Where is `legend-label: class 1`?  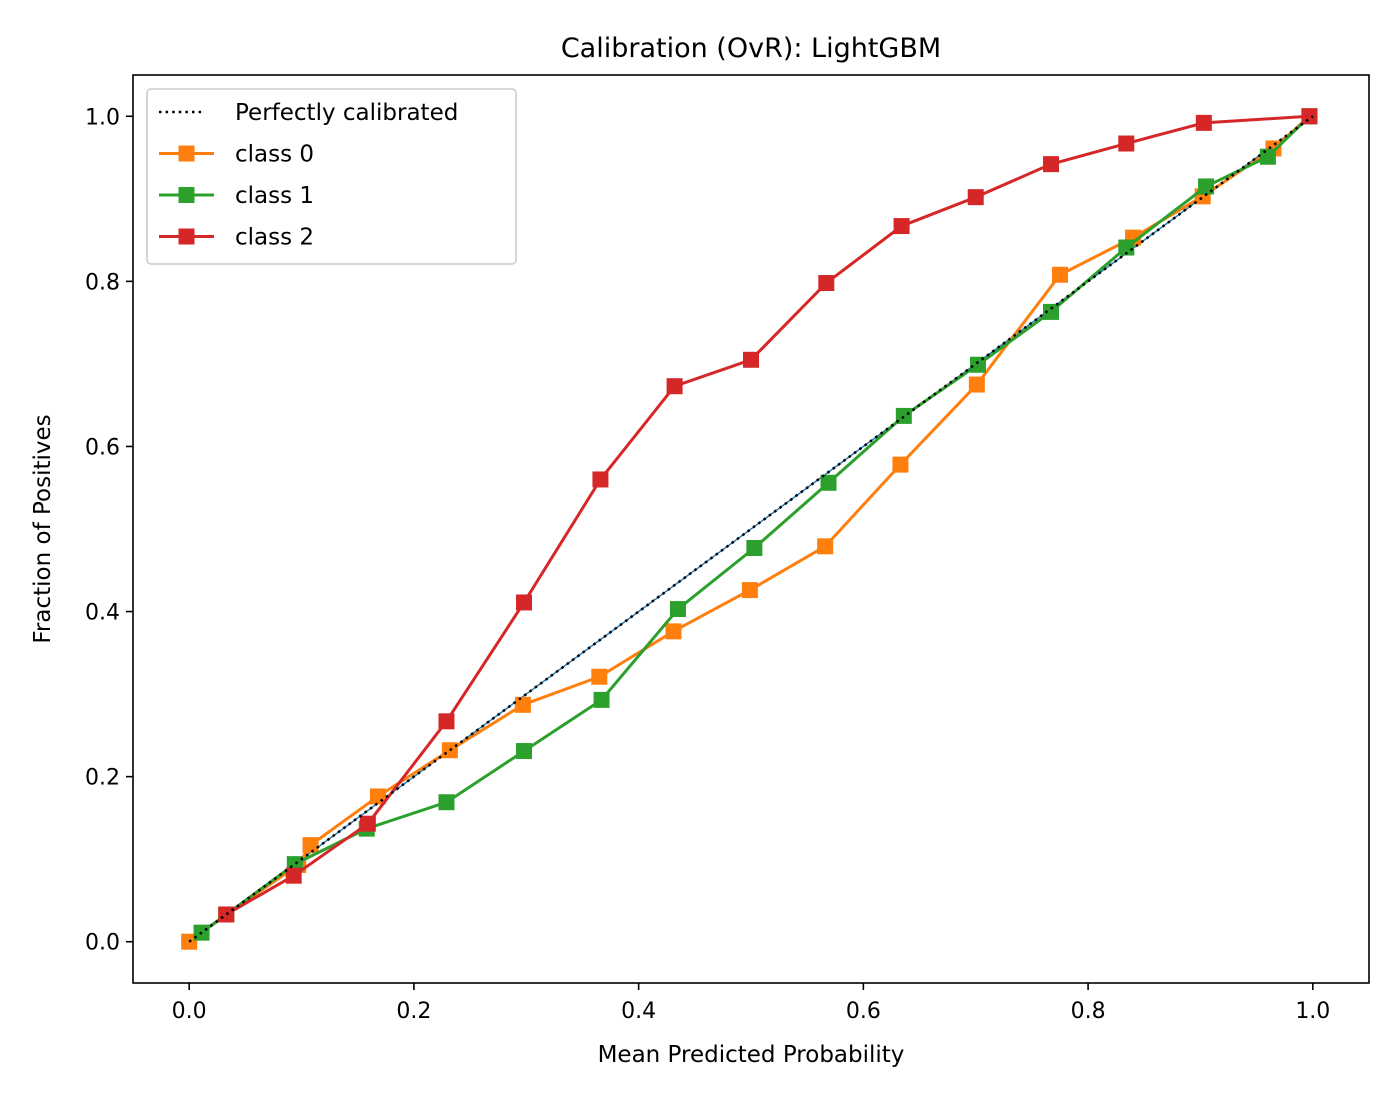 legend-label: class 1 is located at coordinates (274, 196).